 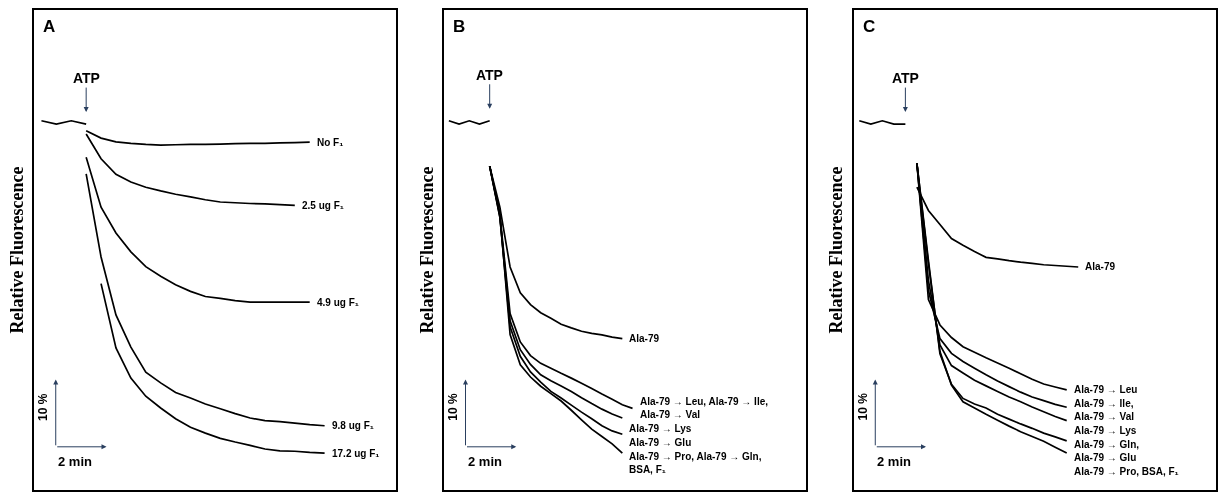 I want to click on series-label: Ala-79 → Gln, Ala-79 → Glu, so click(x=1107, y=451).